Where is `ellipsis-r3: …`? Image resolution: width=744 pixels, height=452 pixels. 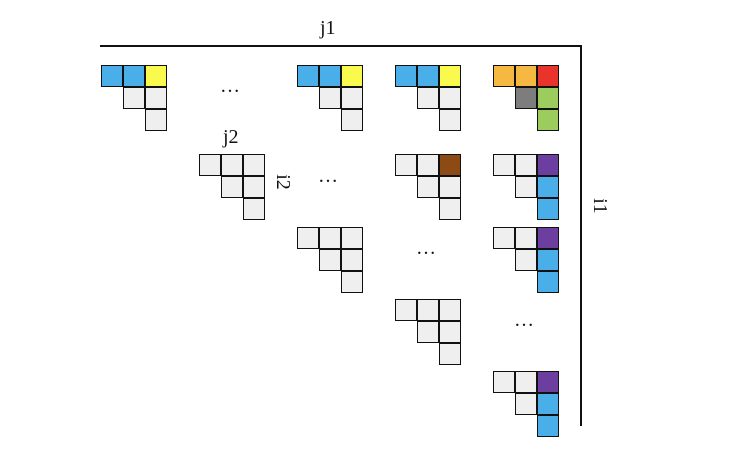 ellipsis-r3: … is located at coordinates (524, 320).